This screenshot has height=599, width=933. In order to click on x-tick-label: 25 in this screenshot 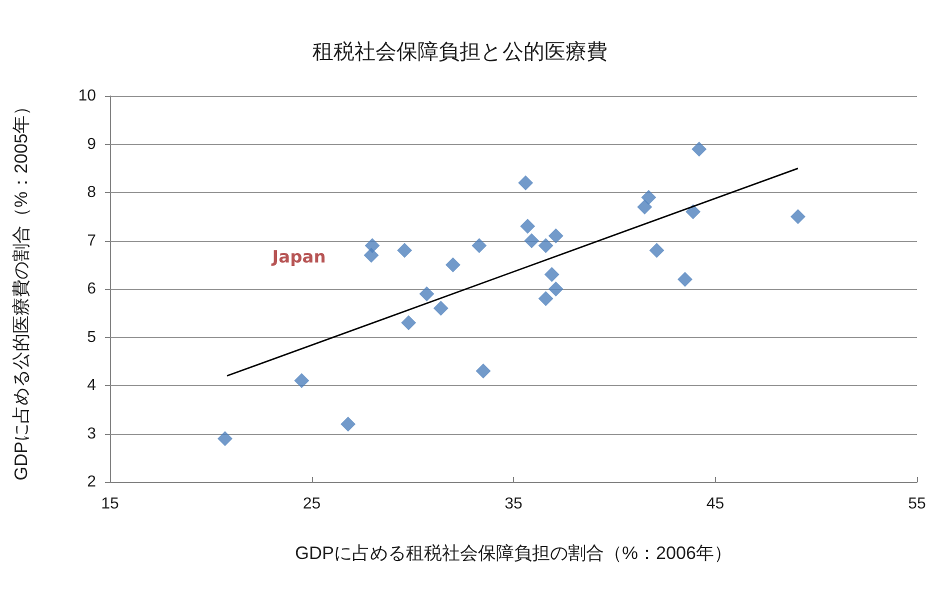, I will do `click(311, 504)`.